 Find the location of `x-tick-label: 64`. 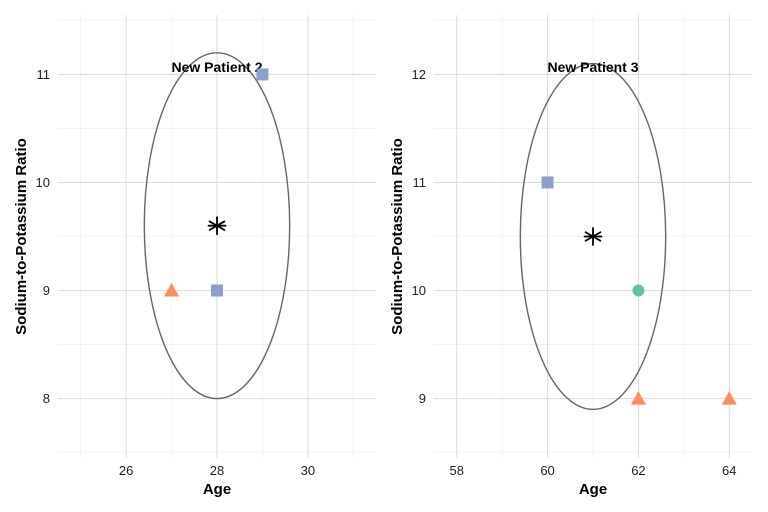

x-tick-label: 64 is located at coordinates (729, 470).